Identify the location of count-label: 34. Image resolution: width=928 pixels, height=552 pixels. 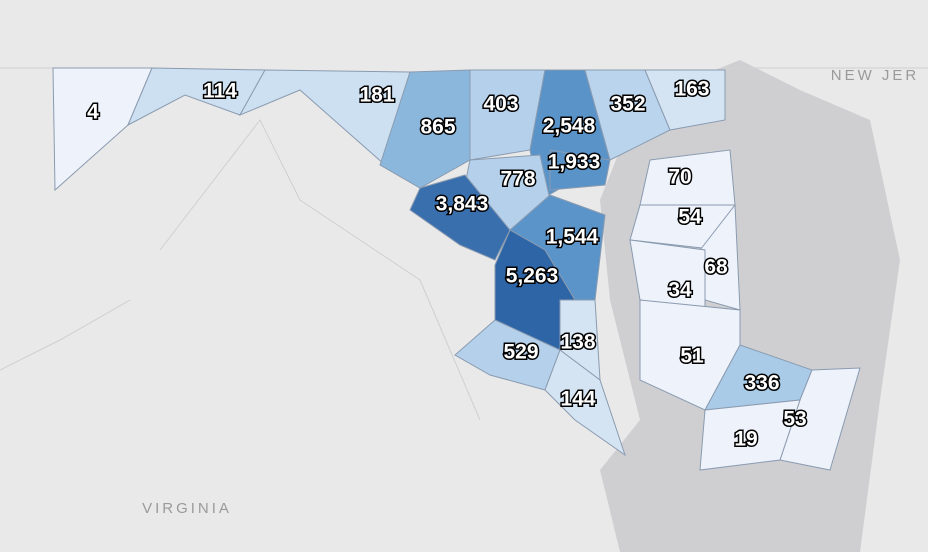
(680, 290).